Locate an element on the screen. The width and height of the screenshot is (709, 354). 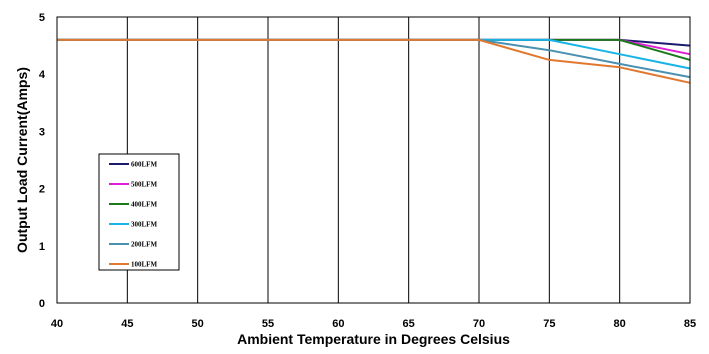
legend-label: 600LFM is located at coordinates (144, 165).